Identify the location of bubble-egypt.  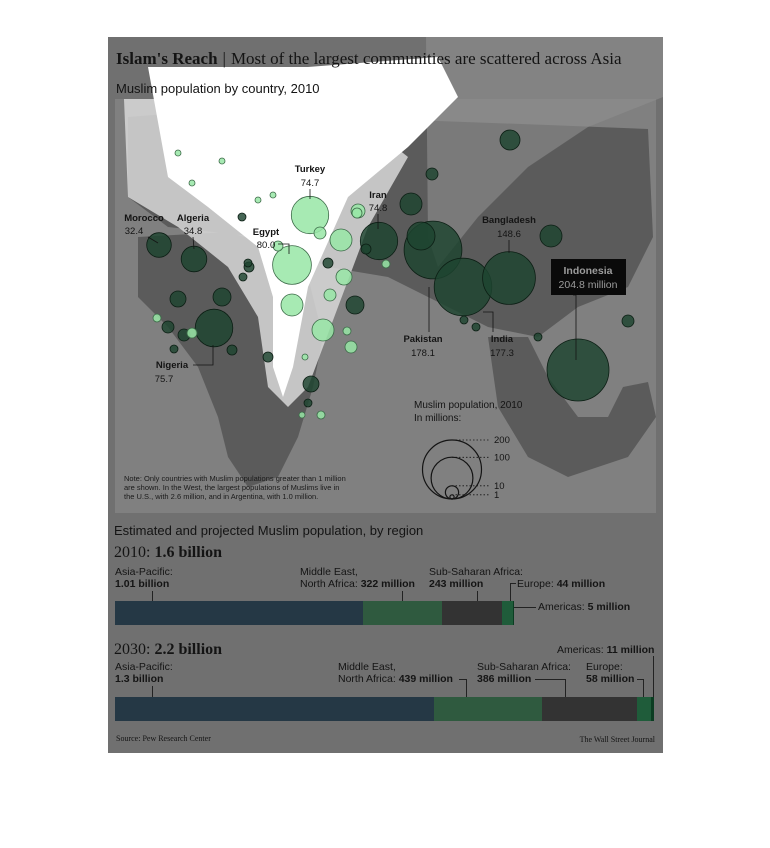
(292, 265).